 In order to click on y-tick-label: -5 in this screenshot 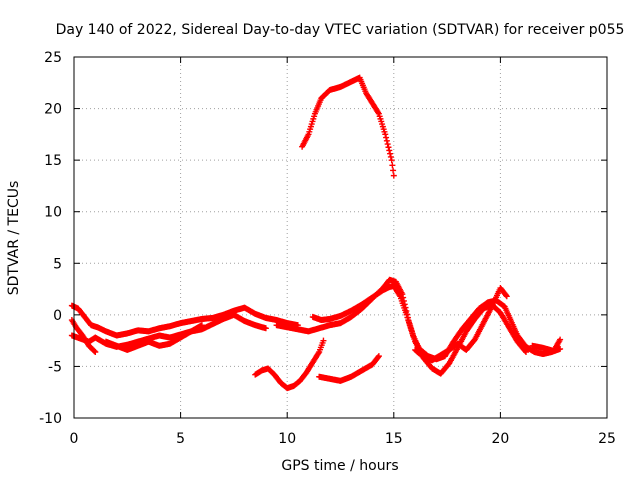, I will do `click(55, 367)`.